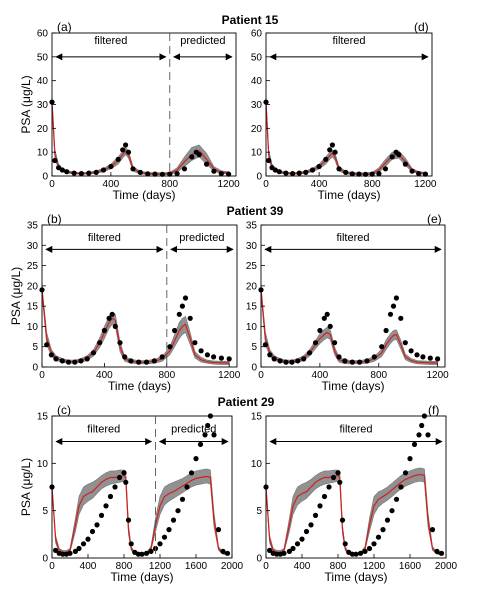  I want to click on y-axis-label: PSA (μg/L), so click(16, 296).